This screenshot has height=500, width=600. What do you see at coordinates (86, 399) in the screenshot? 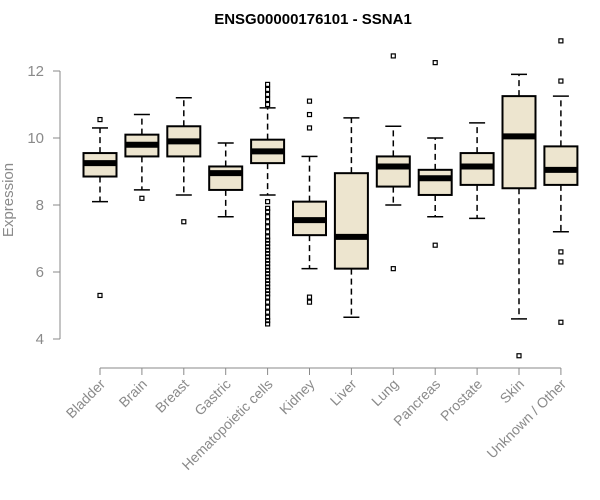
I see `x-tick-label: Bladder` at bounding box center [86, 399].